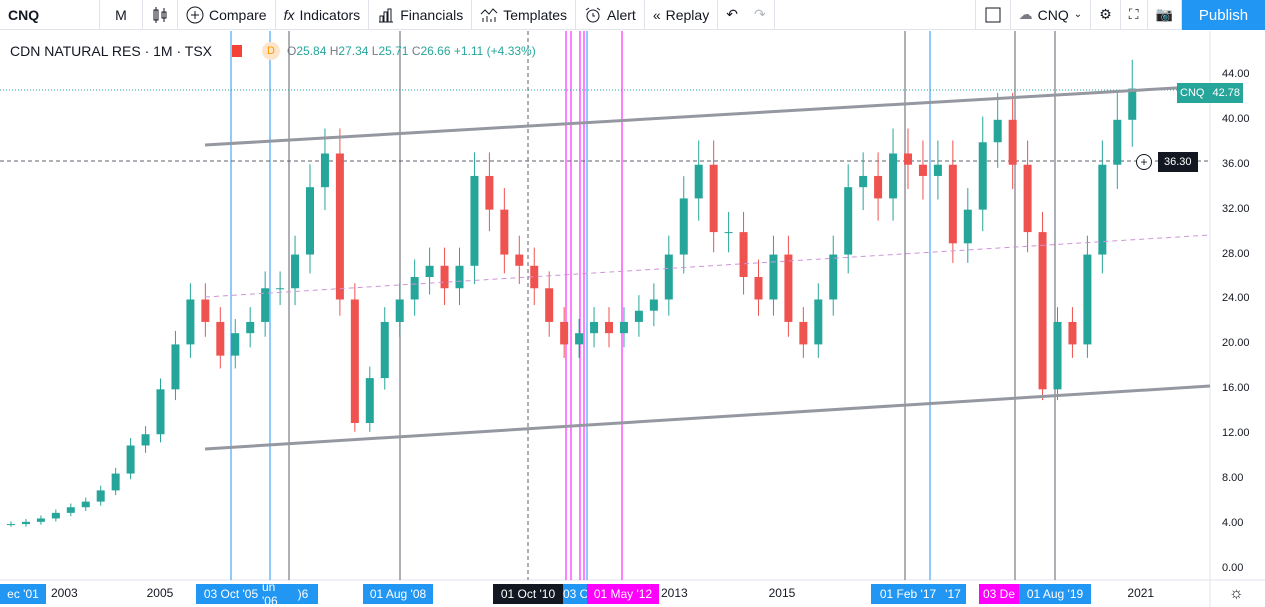 This screenshot has height=607, width=1265. I want to click on compare-button: Compare, so click(227, 15).